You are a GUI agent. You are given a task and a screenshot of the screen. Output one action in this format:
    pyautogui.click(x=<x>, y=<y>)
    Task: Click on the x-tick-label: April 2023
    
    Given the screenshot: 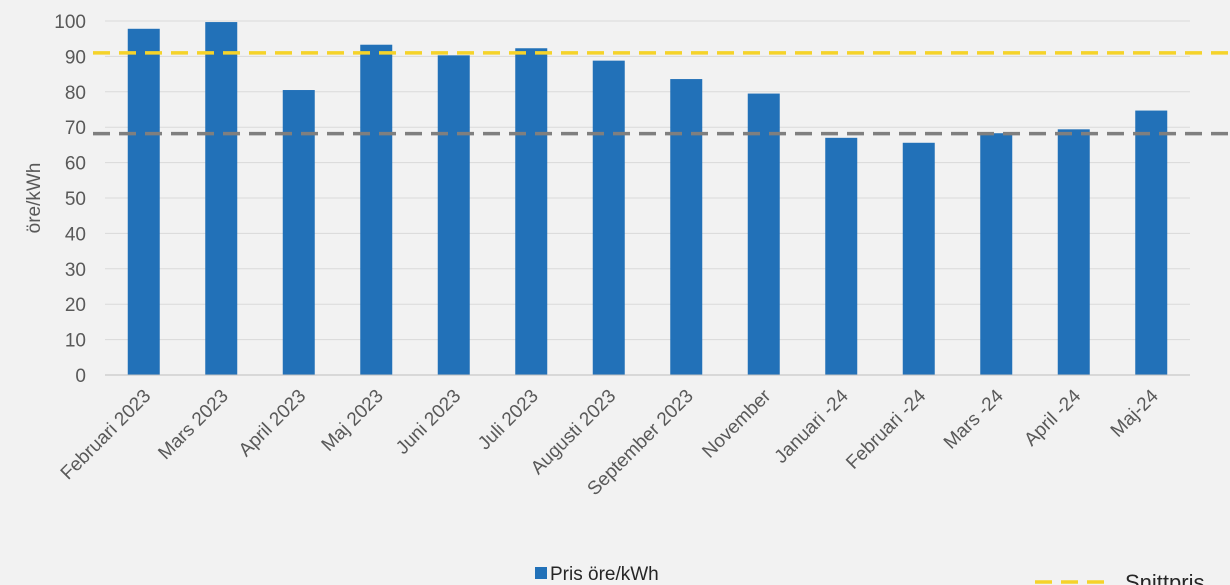 What is the action you would take?
    pyautogui.click(x=272, y=423)
    